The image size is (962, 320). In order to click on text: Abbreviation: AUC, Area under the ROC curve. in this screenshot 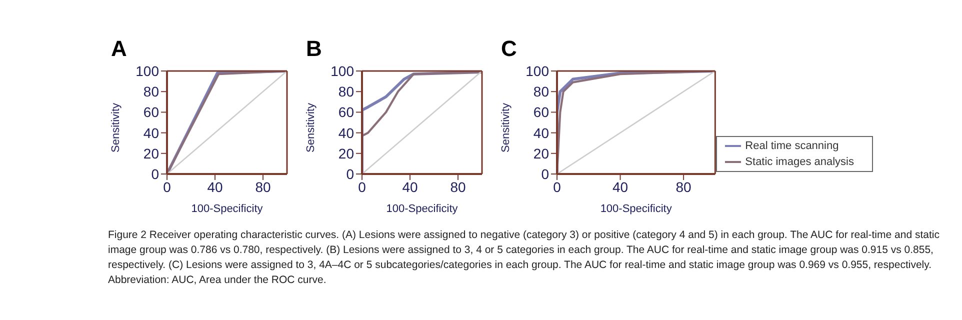, I will do `click(218, 280)`.